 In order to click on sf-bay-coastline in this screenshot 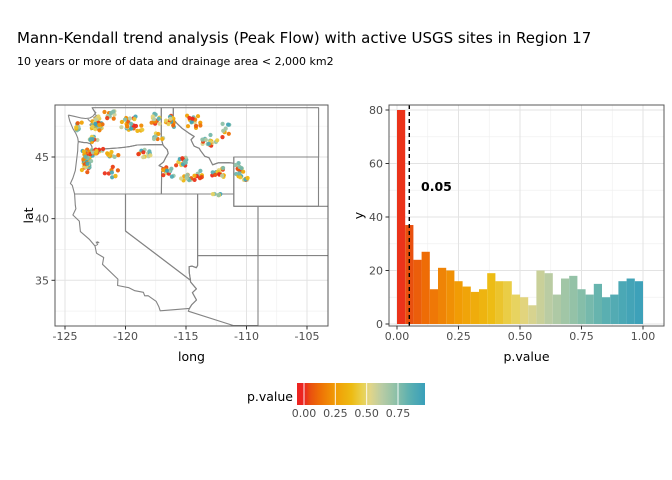, I will do `click(97, 244)`.